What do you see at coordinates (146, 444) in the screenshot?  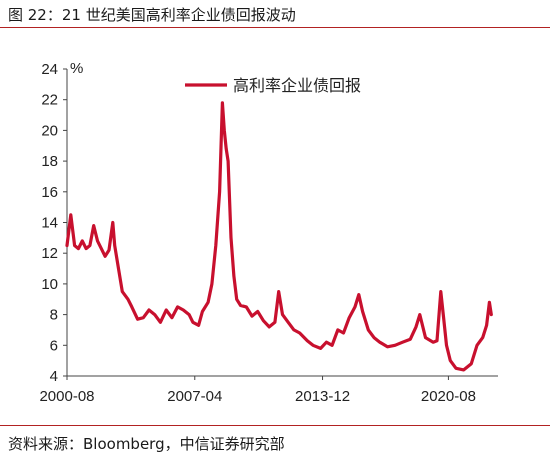 I see `source-note: 资料来源：Bloomberg，中信证券研究部` at bounding box center [146, 444].